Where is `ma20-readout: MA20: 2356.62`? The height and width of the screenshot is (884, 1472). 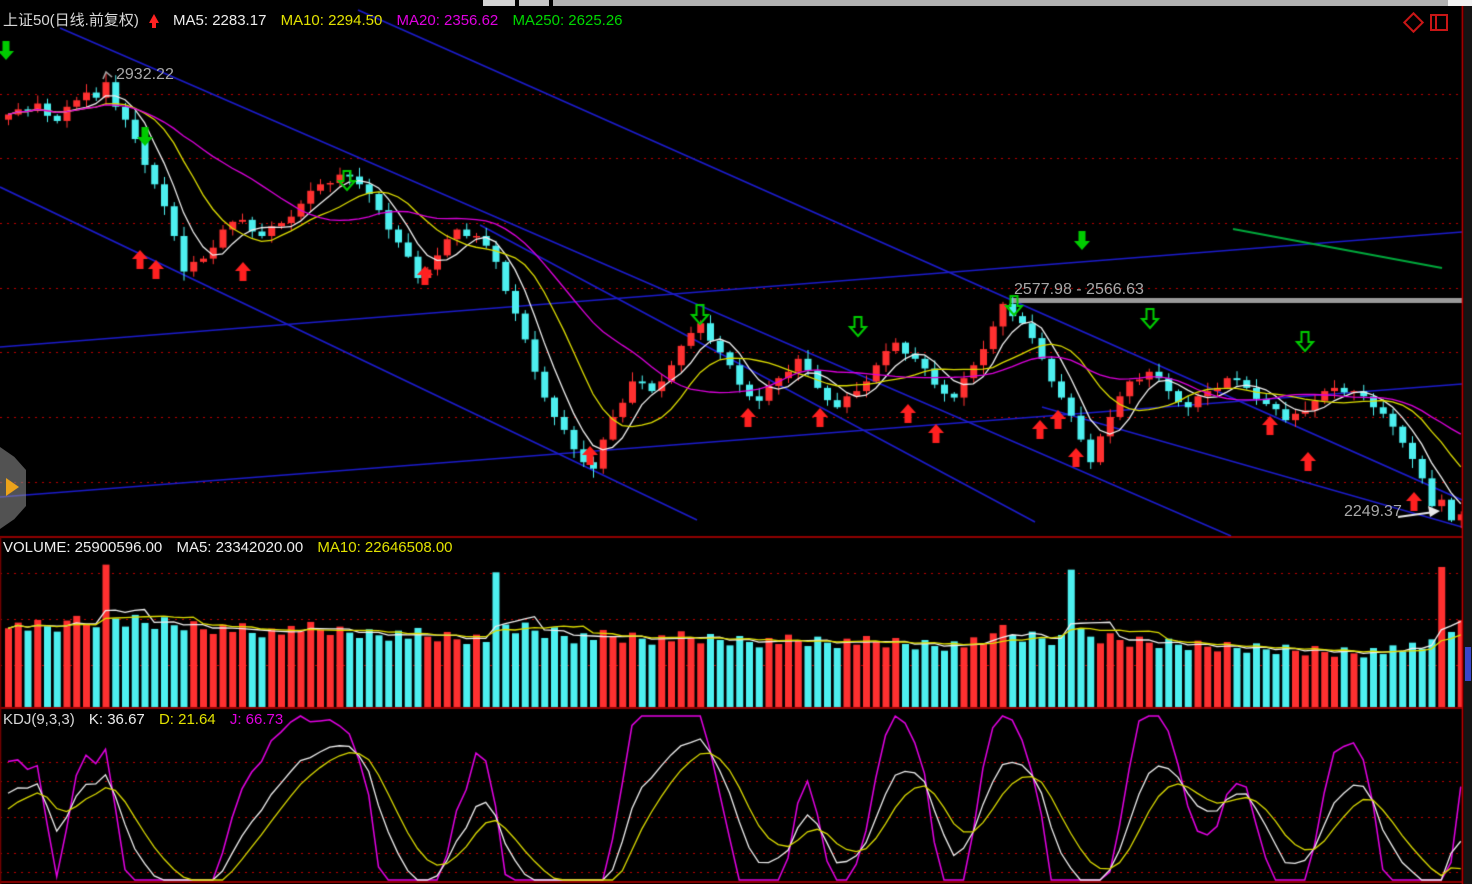
ma20-readout: MA20: 2356.62 is located at coordinates (447, 20).